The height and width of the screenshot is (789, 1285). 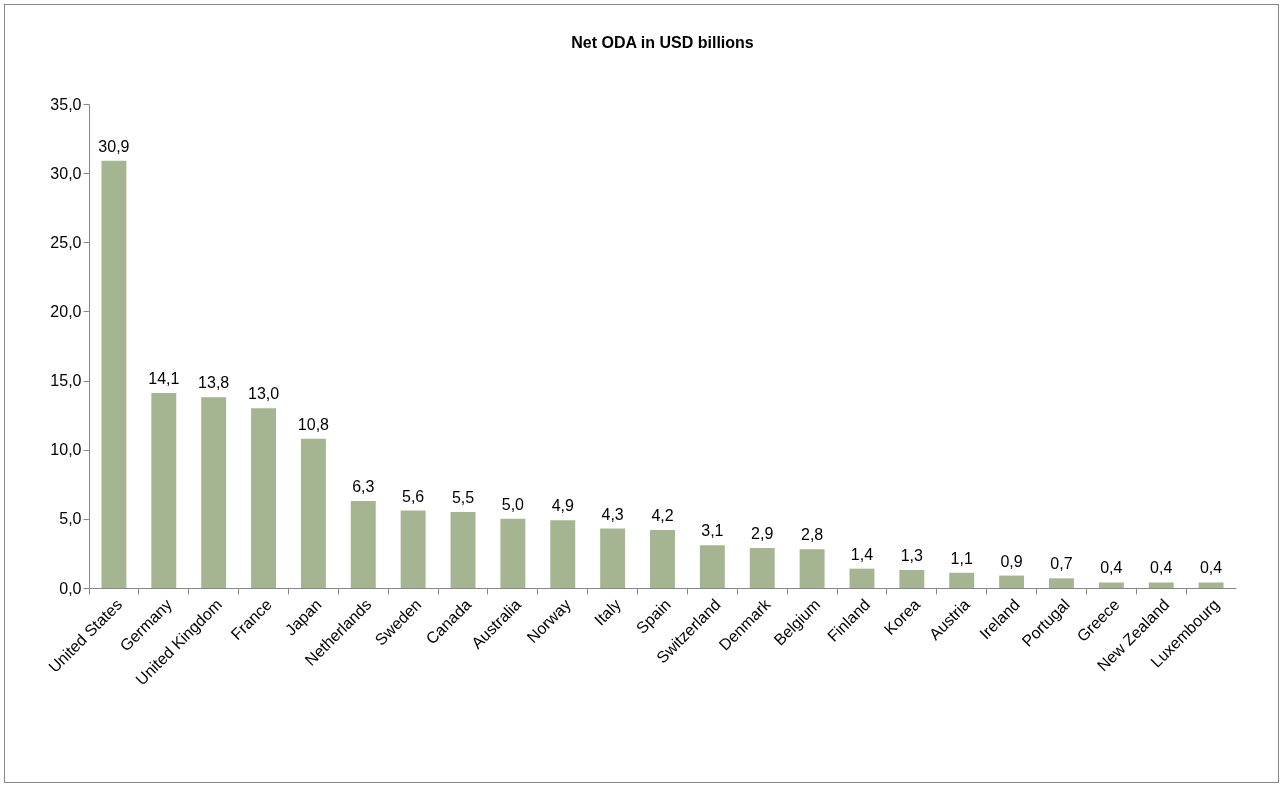 What do you see at coordinates (862, 554) in the screenshot?
I see `data-label: 1,4` at bounding box center [862, 554].